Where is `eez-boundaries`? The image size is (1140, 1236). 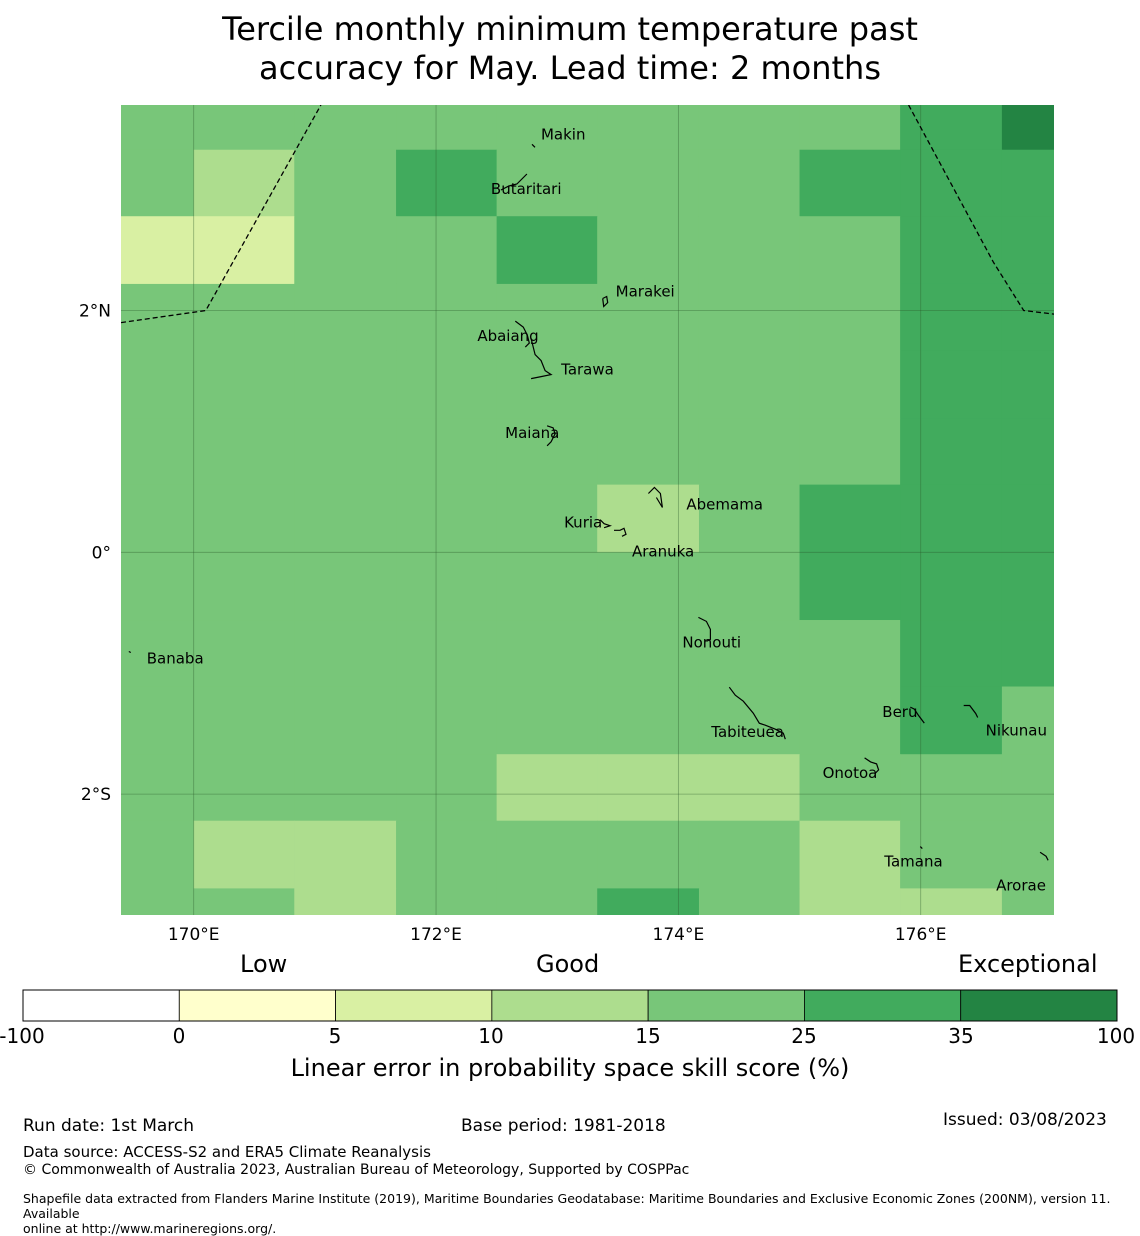
eez-boundaries is located at coordinates (587, 214).